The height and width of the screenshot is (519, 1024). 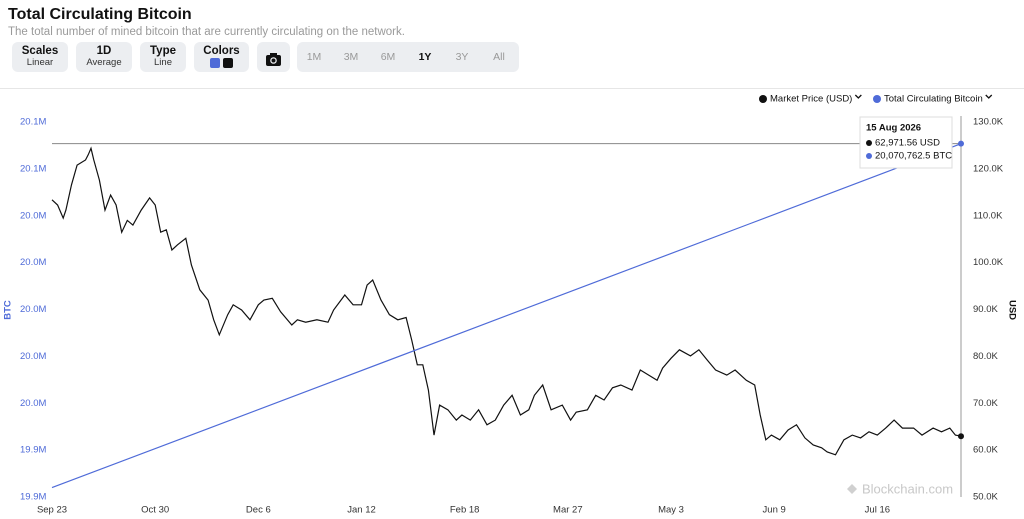 What do you see at coordinates (907, 488) in the screenshot?
I see `watermark: Blockchain.com` at bounding box center [907, 488].